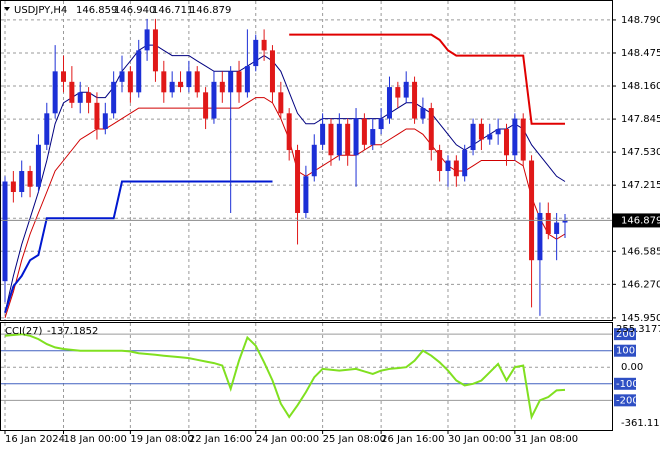 This screenshot has width=660, height=454. Describe the element at coordinates (35, 439) in the screenshot. I see `x-tick-label: 16 Jan 2024` at that location.